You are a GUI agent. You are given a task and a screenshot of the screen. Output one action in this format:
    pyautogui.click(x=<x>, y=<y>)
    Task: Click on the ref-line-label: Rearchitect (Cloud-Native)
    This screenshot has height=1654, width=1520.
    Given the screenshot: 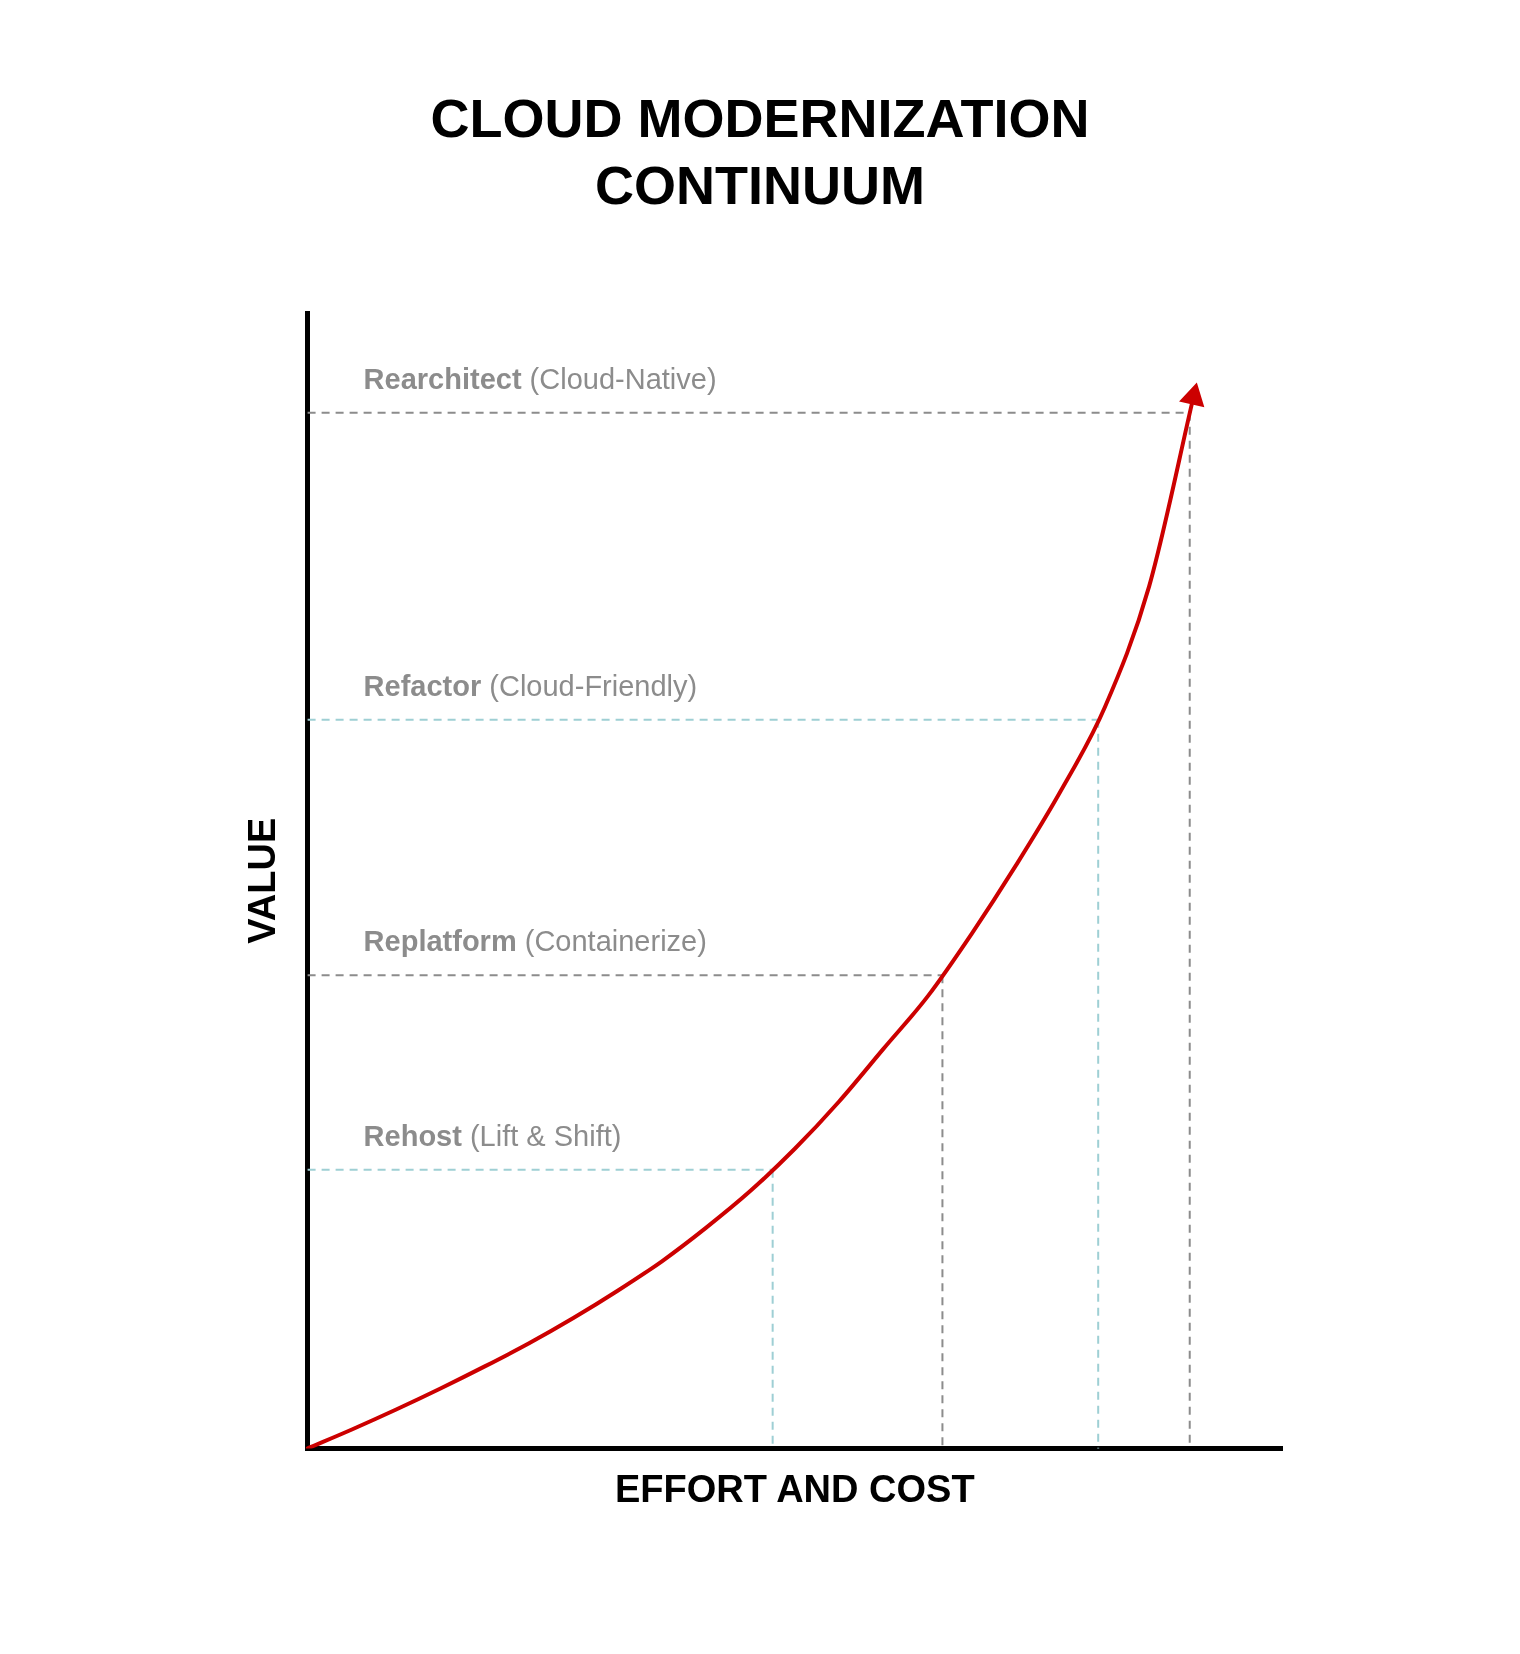 What is the action you would take?
    pyautogui.click(x=540, y=378)
    